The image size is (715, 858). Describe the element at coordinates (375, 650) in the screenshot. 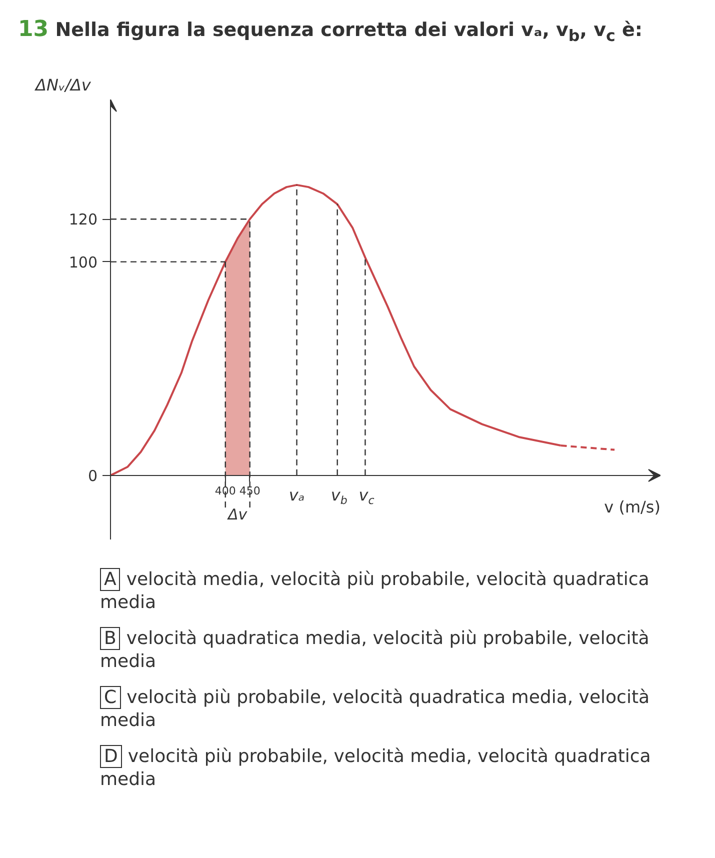

I see `text: B velocità quadratica media, velocità più probabile, velocità media` at that location.